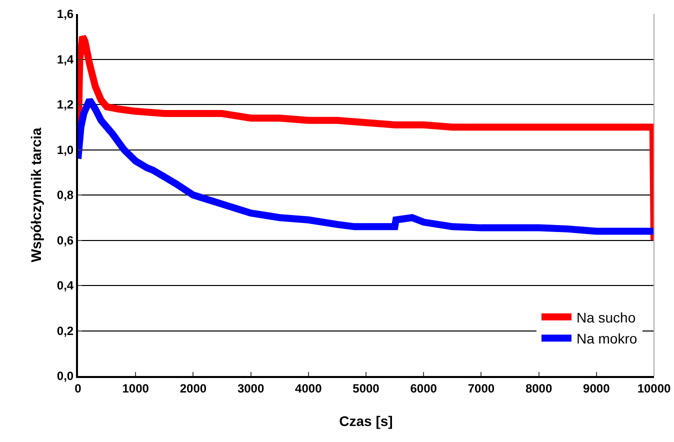 This screenshot has width=674, height=442. Describe the element at coordinates (607, 338) in the screenshot. I see `legend-label: Na mokro` at that location.